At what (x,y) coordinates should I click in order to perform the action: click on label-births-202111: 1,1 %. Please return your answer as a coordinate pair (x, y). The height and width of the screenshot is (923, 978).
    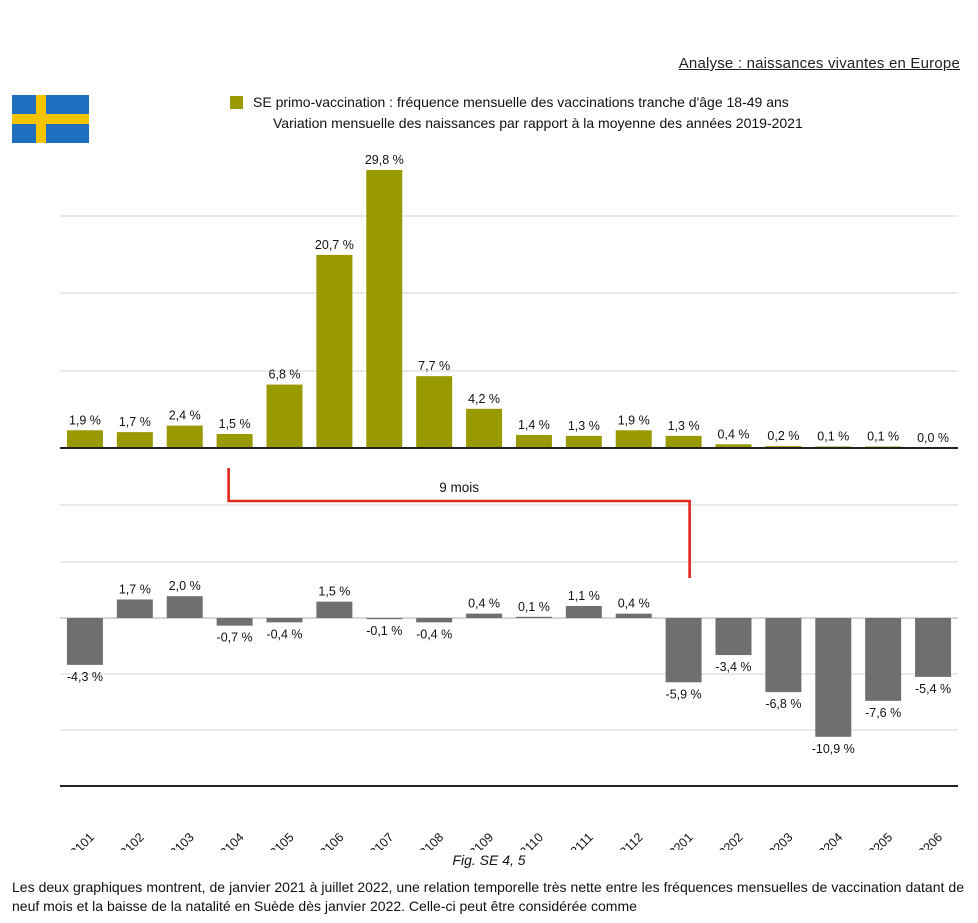
    Looking at the image, I should click on (584, 596).